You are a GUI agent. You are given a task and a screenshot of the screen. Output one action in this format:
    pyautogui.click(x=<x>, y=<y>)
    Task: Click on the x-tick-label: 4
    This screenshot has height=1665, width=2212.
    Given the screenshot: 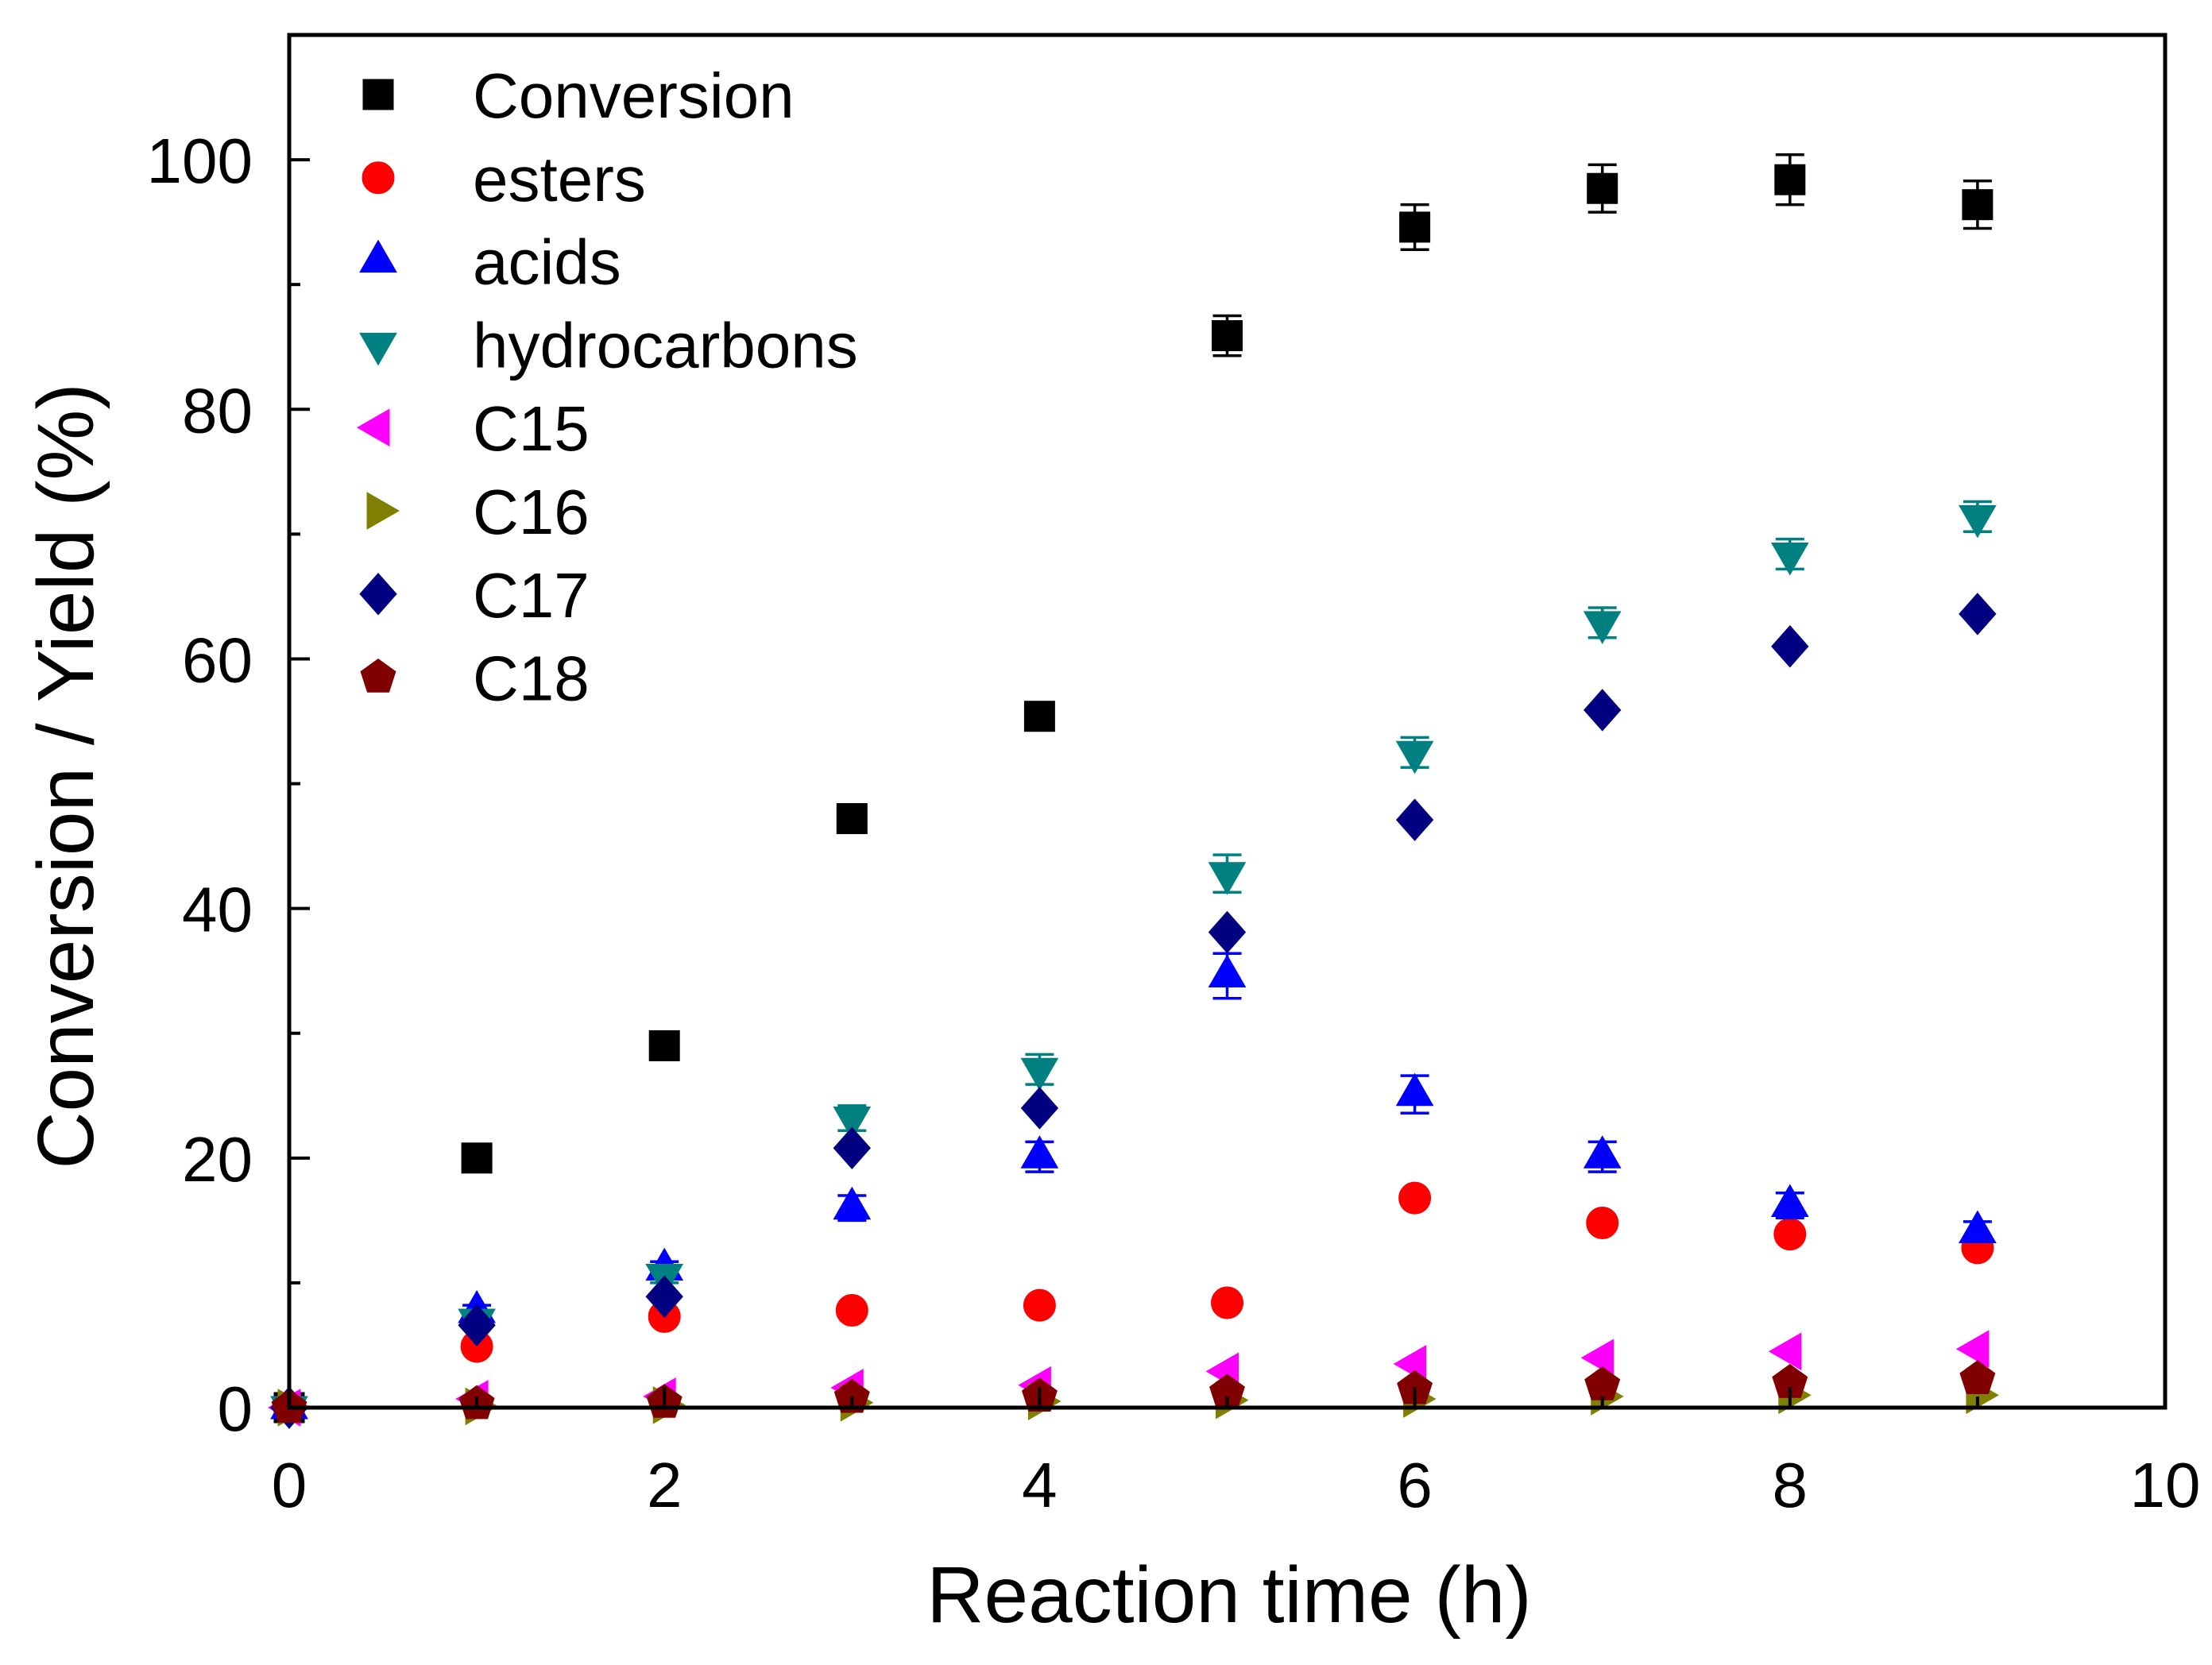 What is the action you would take?
    pyautogui.click(x=1040, y=1485)
    